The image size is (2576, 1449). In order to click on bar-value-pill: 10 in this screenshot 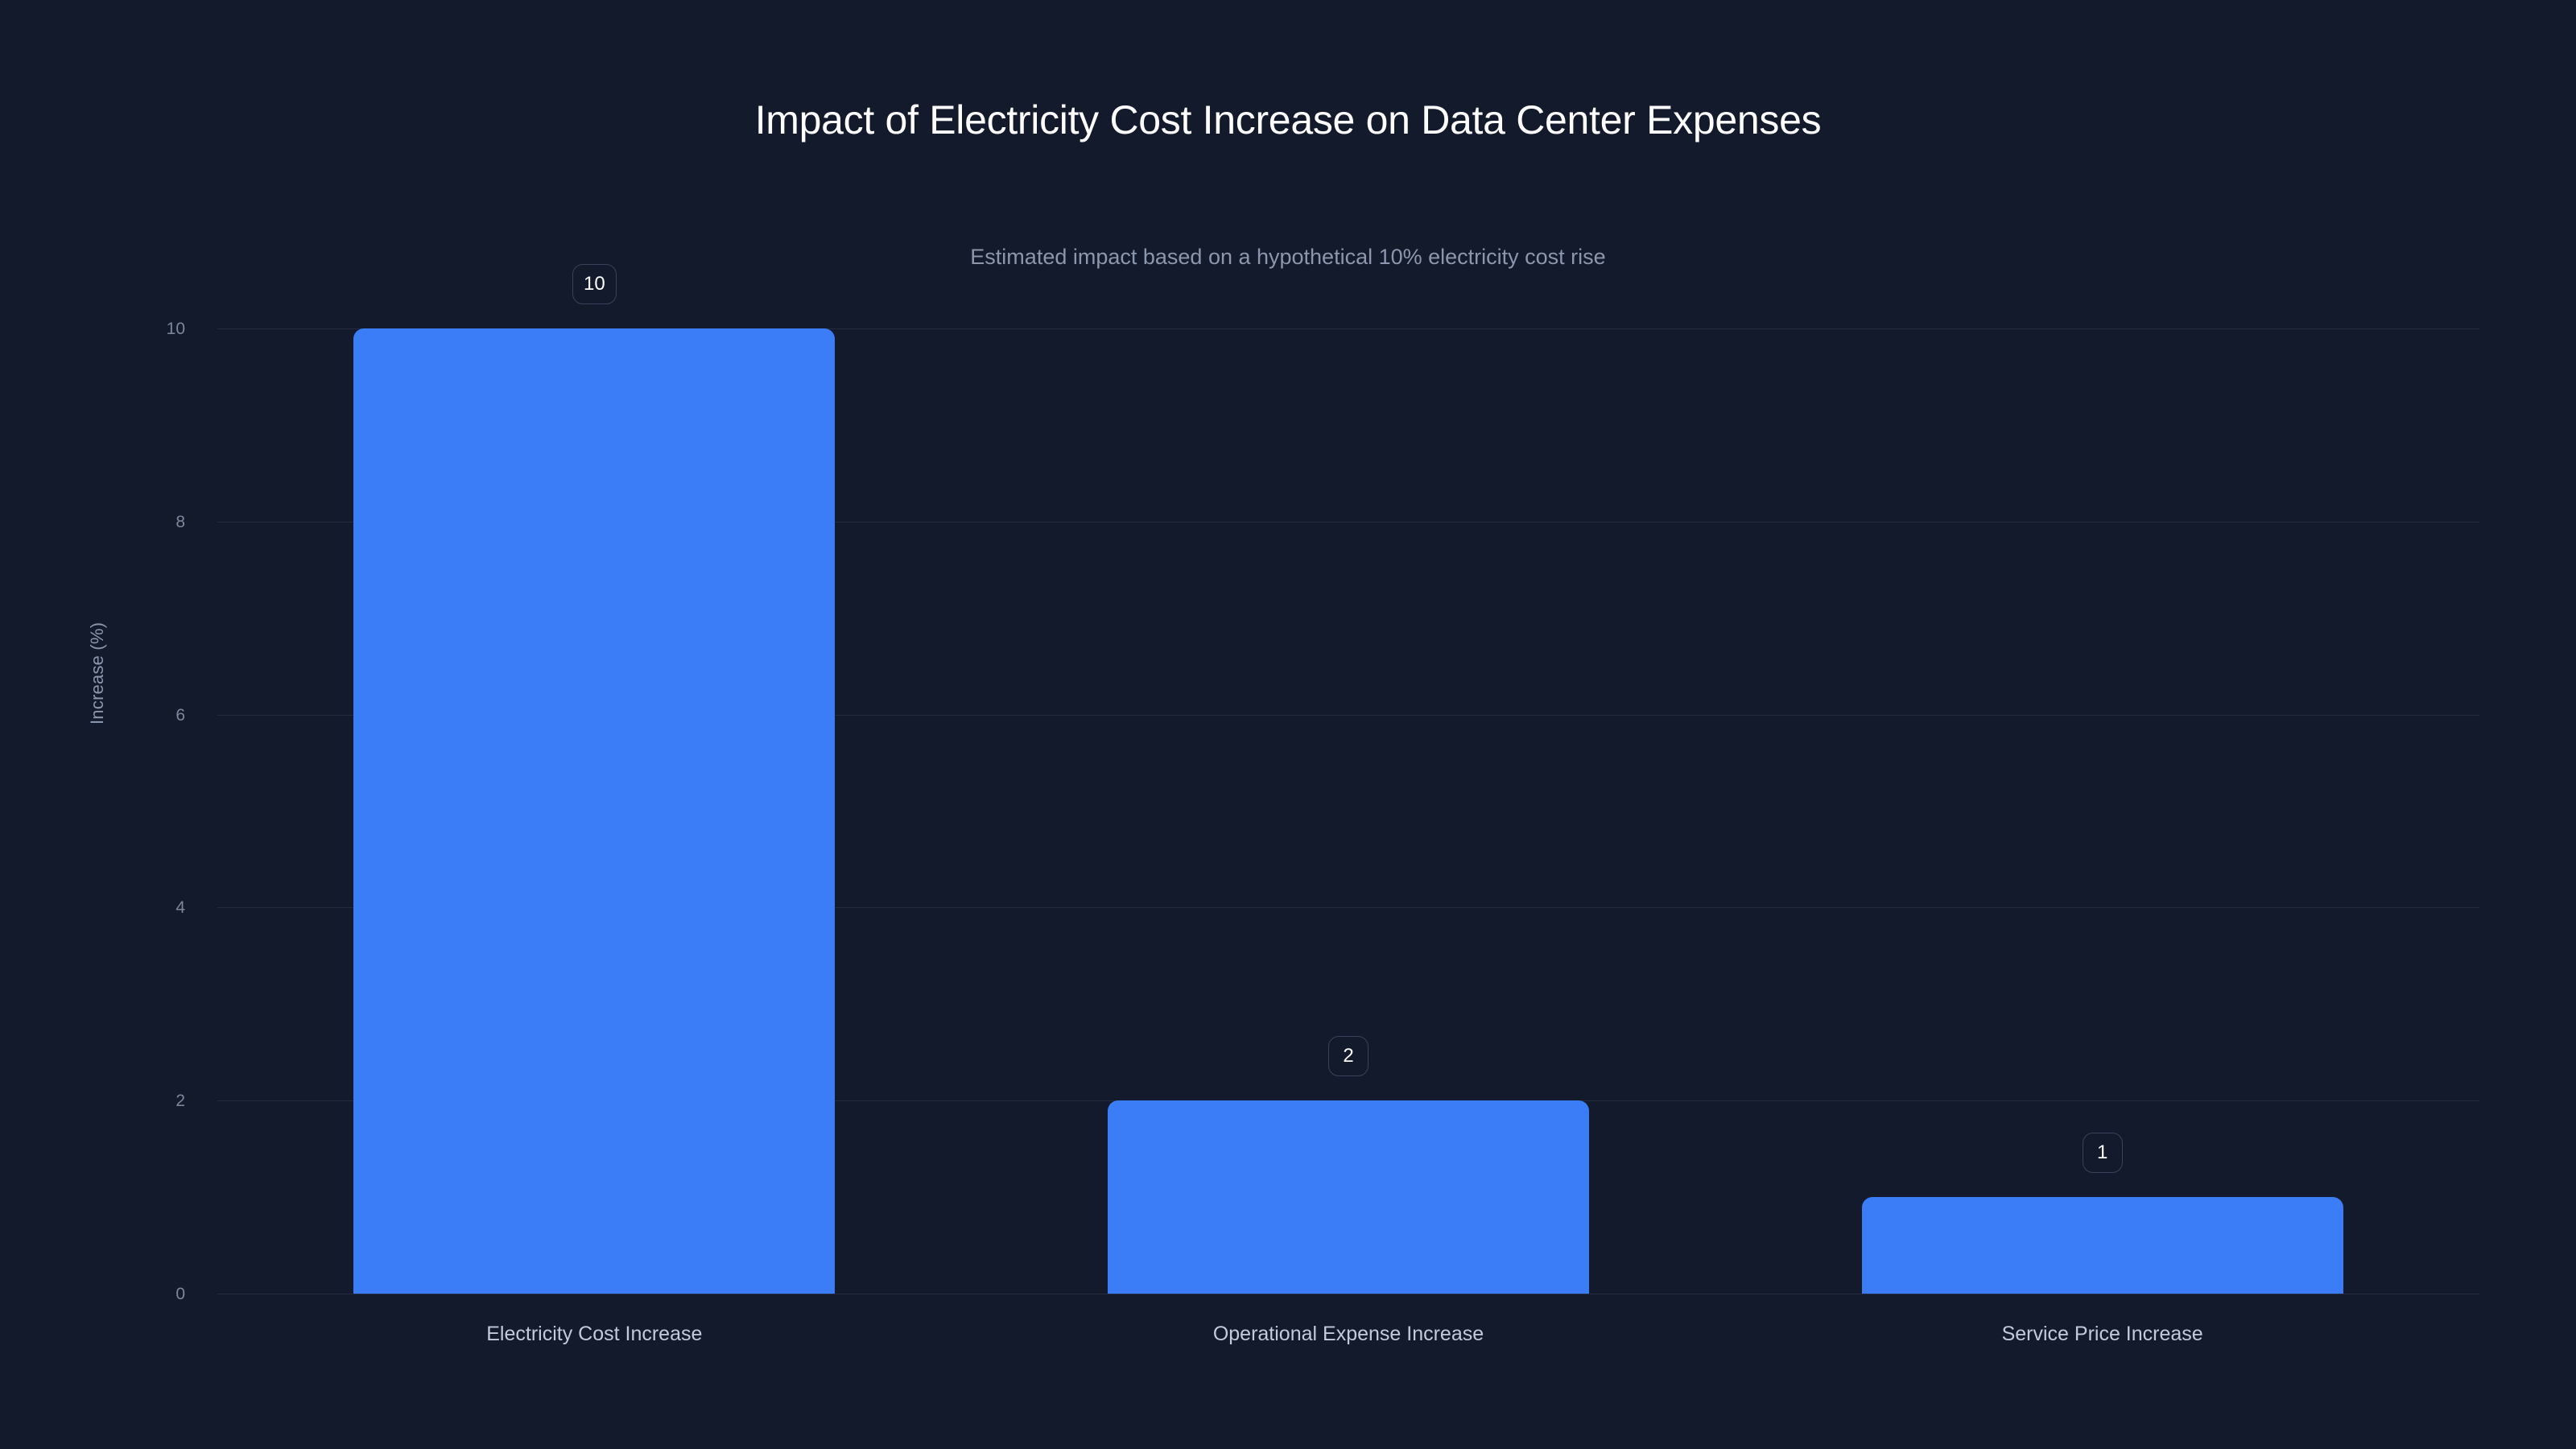, I will do `click(594, 284)`.